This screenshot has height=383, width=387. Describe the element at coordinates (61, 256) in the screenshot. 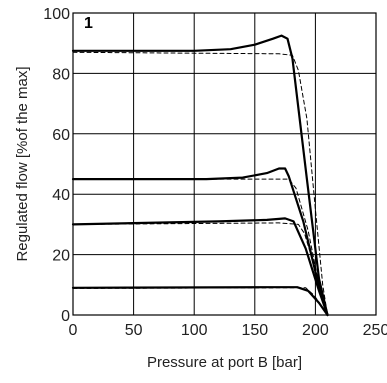

I see `y-tick-label: 20` at that location.